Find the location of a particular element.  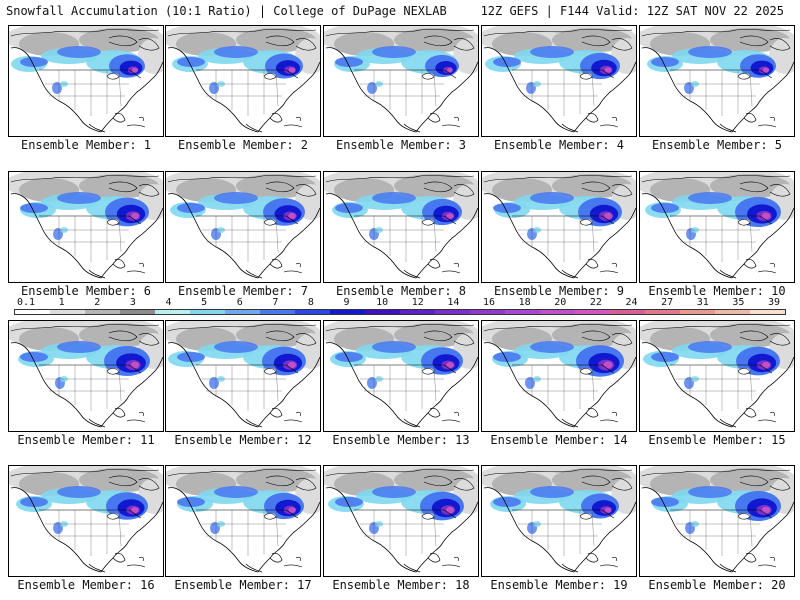

colorbar-tick-label: 39 is located at coordinates (774, 302).